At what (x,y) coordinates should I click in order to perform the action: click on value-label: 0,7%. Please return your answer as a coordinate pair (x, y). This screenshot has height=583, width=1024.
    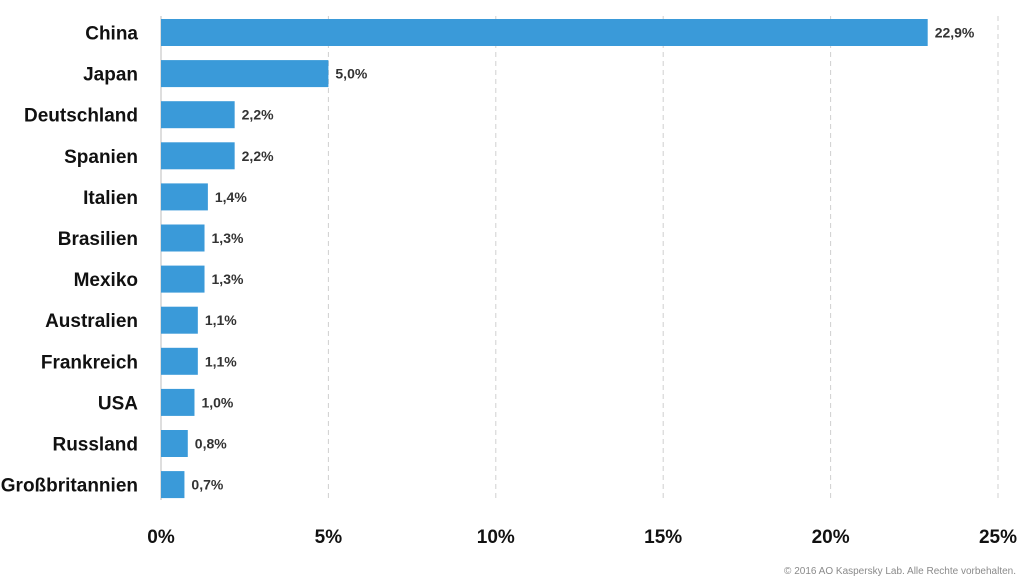
    Looking at the image, I should click on (207, 485).